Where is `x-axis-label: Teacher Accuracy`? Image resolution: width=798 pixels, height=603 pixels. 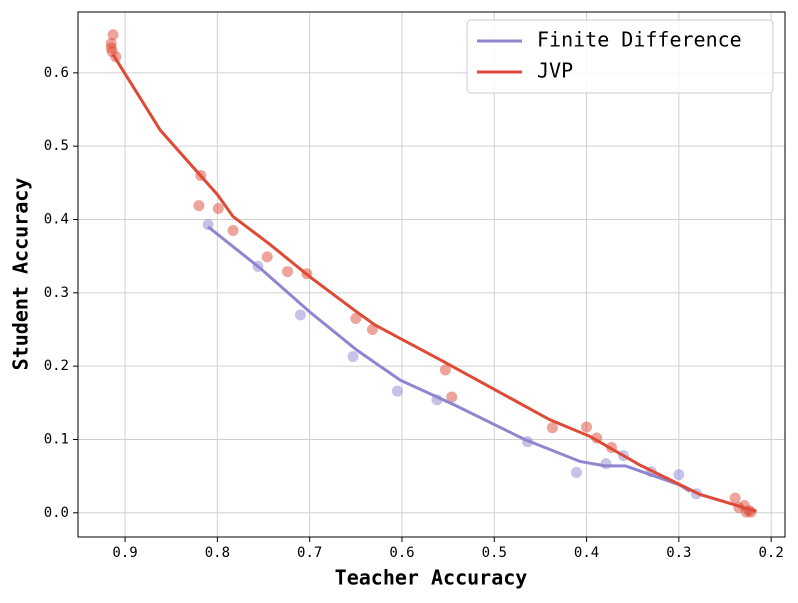 x-axis-label: Teacher Accuracy is located at coordinates (431, 578).